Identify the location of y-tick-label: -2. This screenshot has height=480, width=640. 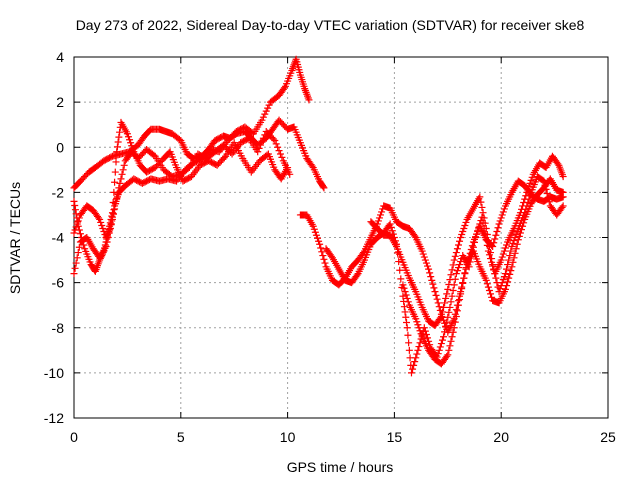
(58, 192).